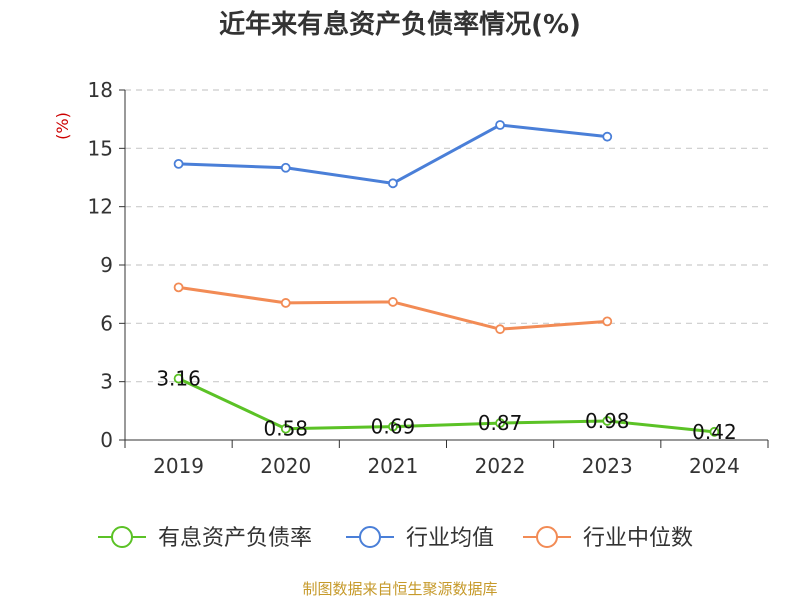 This screenshot has height=600, width=800. Describe the element at coordinates (106, 382) in the screenshot. I see `y-tick-label: 3` at that location.